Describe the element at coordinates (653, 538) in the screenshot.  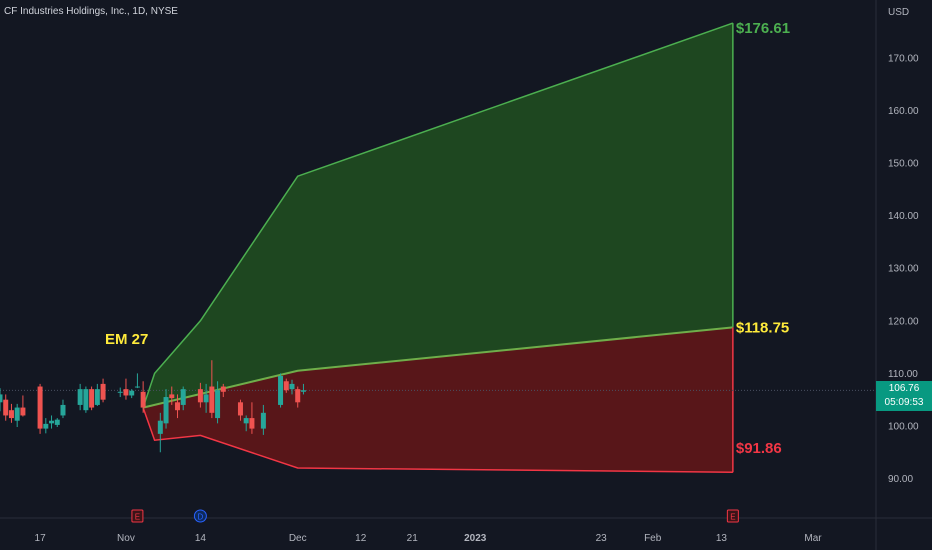
I see `x-tick-label: Feb` at that location.